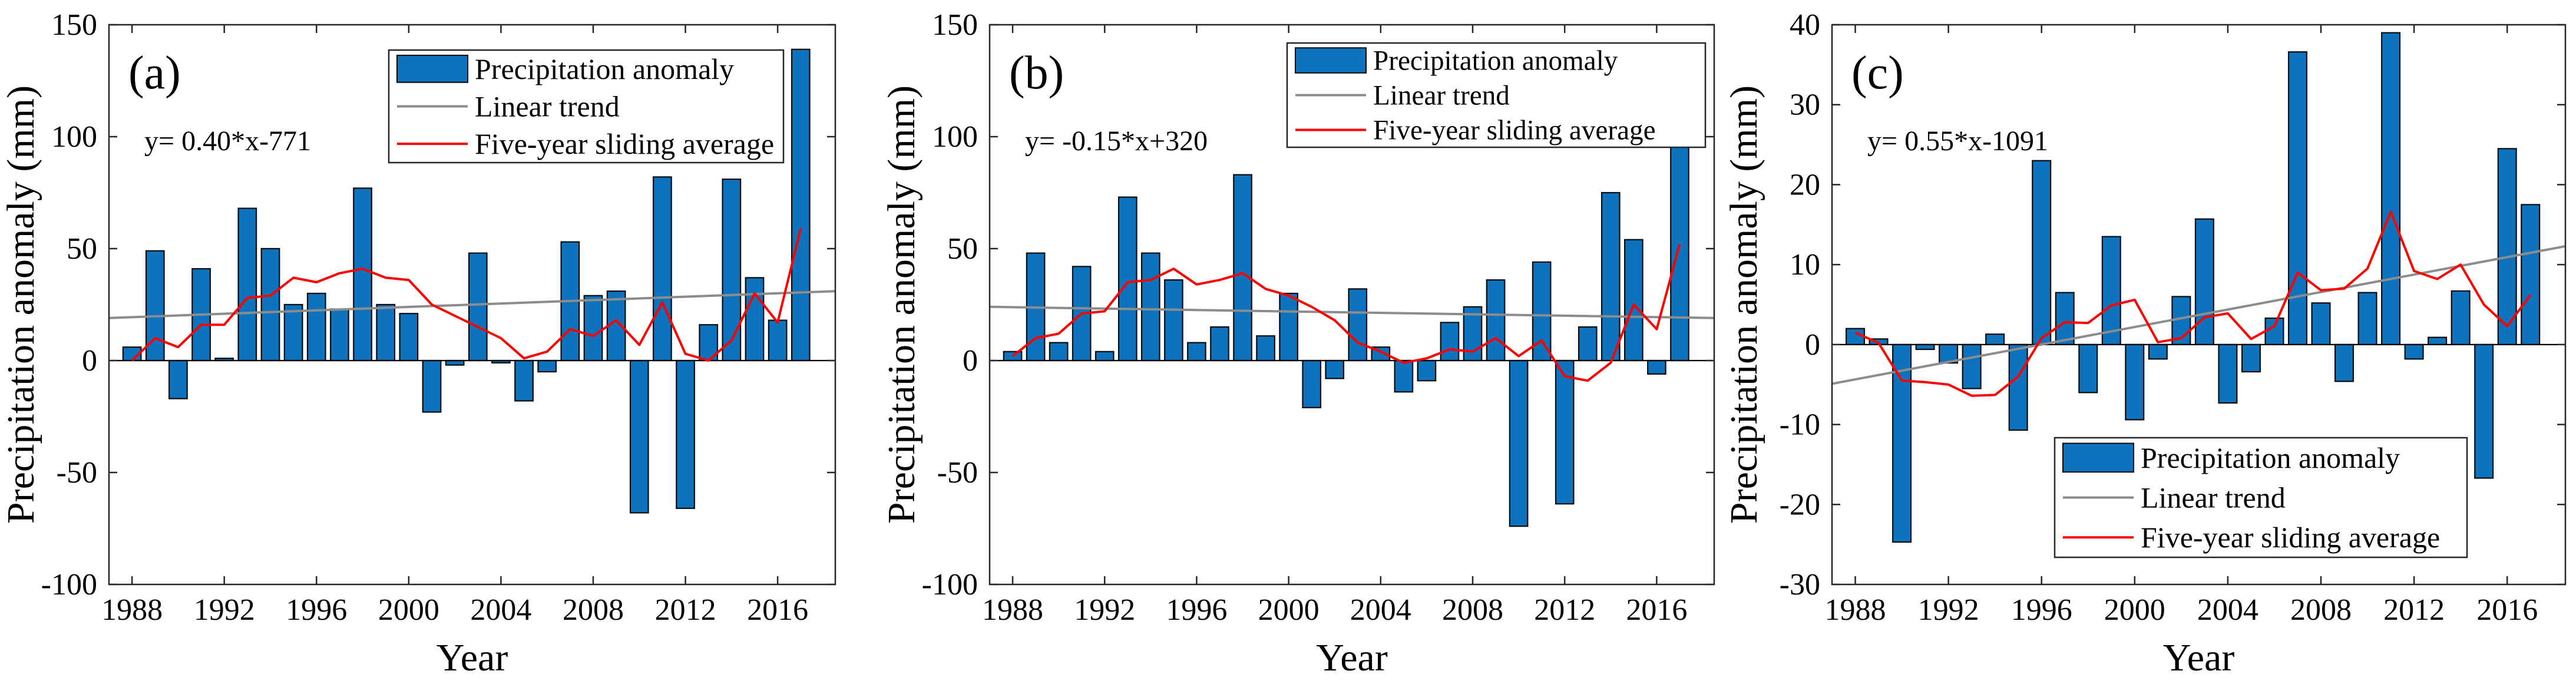 This screenshot has width=2576, height=684. Describe the element at coordinates (1127, 279) in the screenshot. I see `bar-1993` at that location.